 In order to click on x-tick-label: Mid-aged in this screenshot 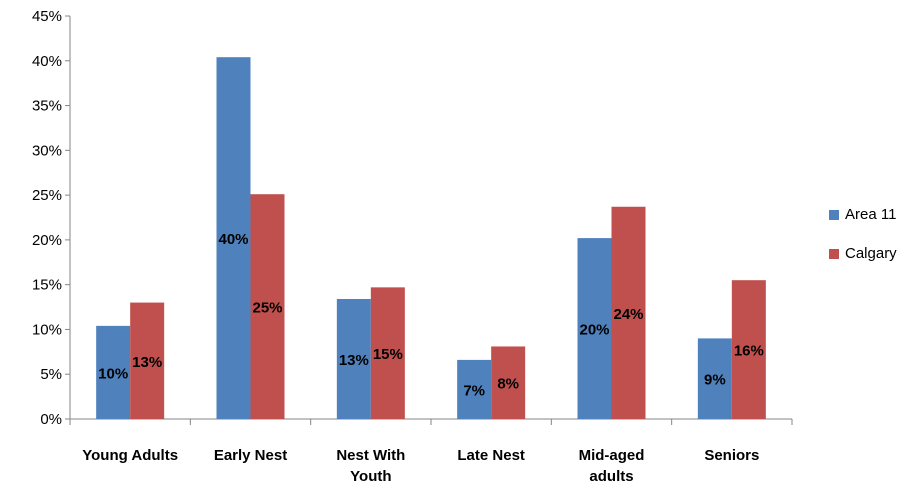, I will do `click(612, 455)`.